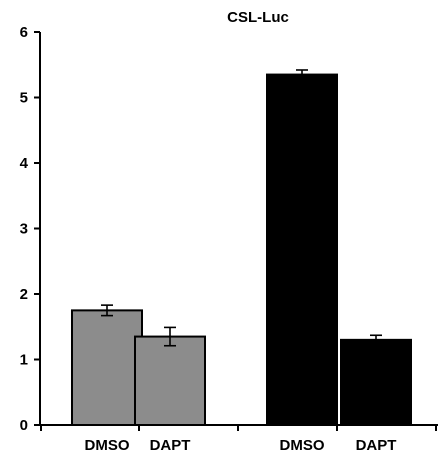 The width and height of the screenshot is (446, 458). Describe the element at coordinates (24, 163) in the screenshot. I see `y-tick-label: 4` at that location.